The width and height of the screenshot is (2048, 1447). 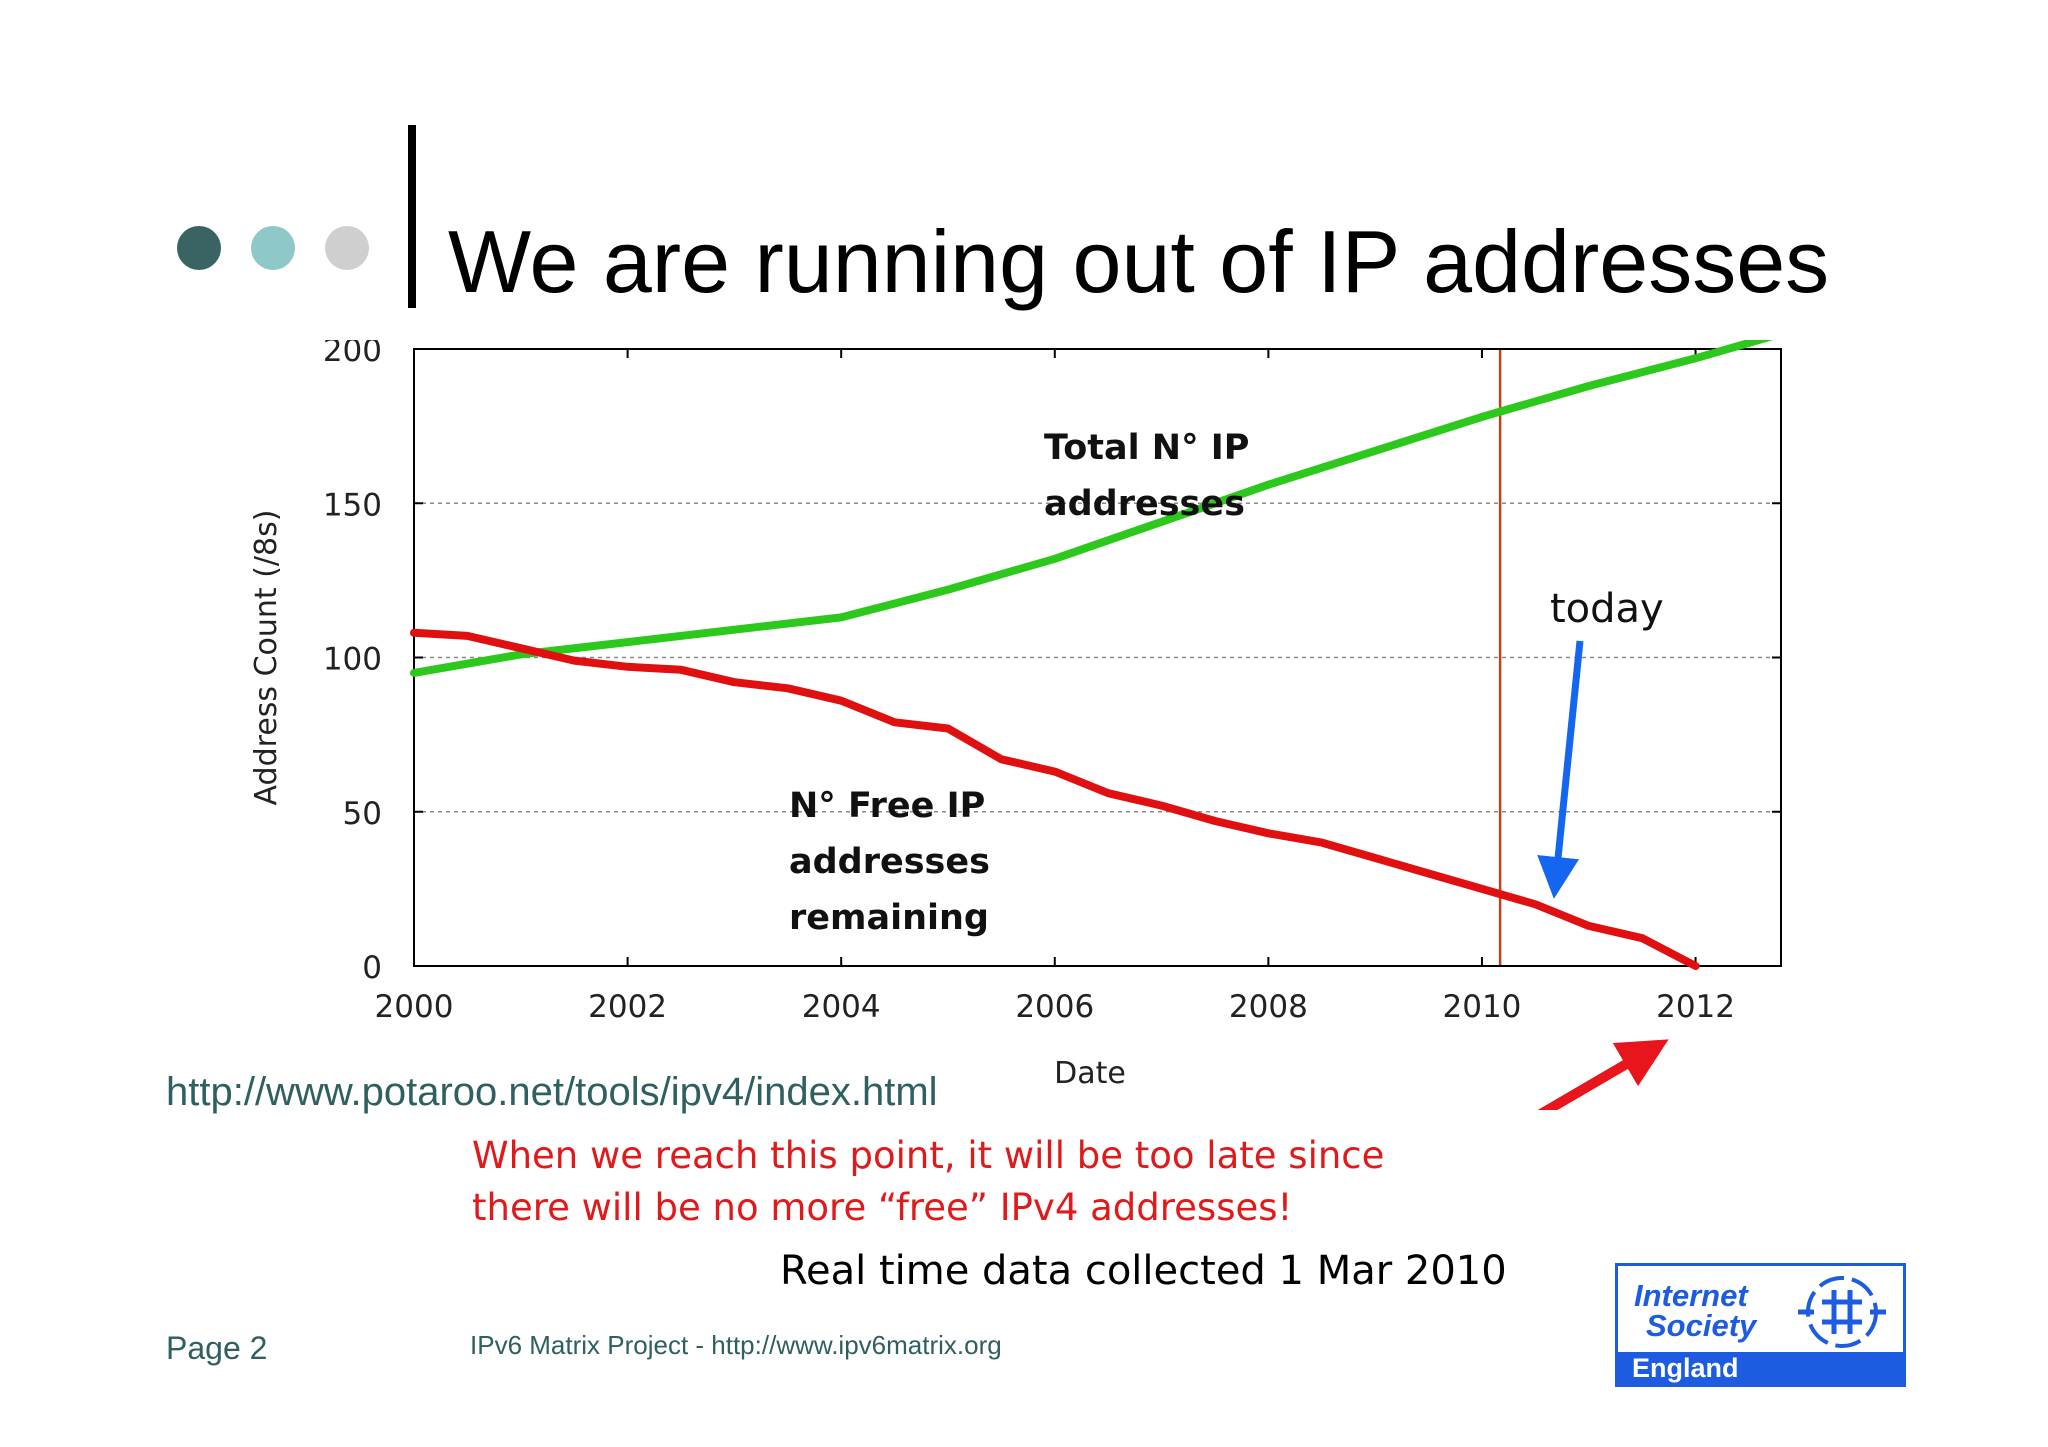 I want to click on x-tick-label-2006: 2006, so click(x=1054, y=1007).